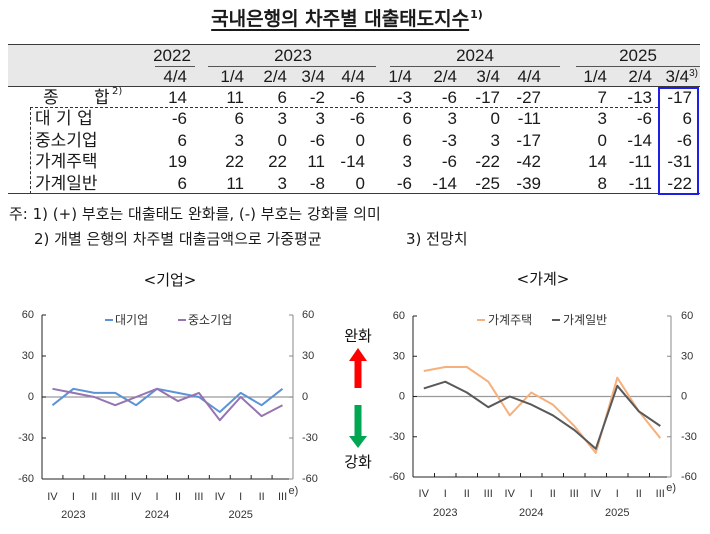  I want to click on table-row: 대 기 업 -6 6 3 3 -6 6 3 0 -11 3 -6 6, so click(355, 119).